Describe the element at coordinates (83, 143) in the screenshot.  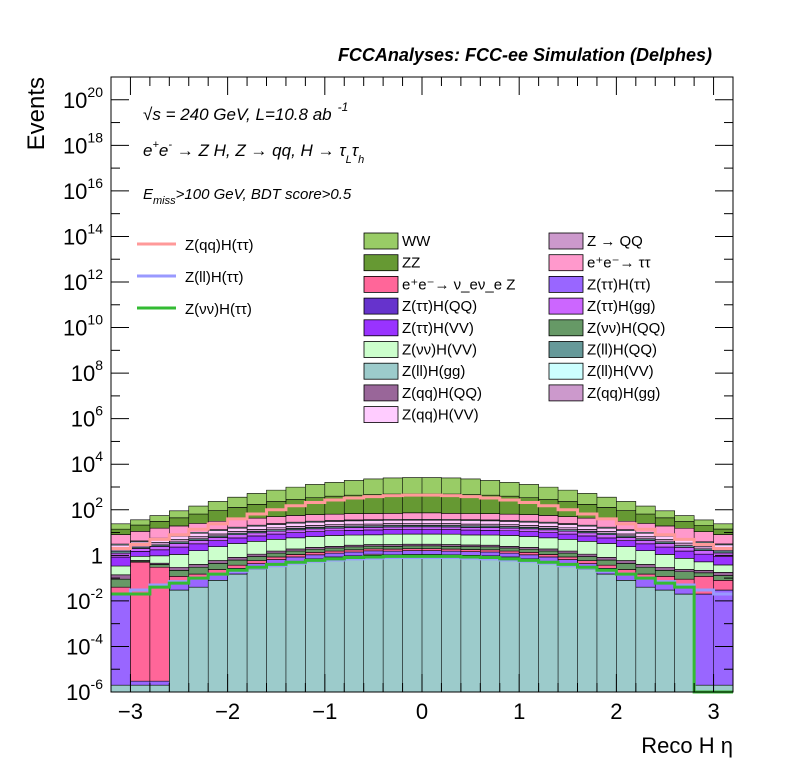
I see `y-tick-label: 10¹⁸` at that location.